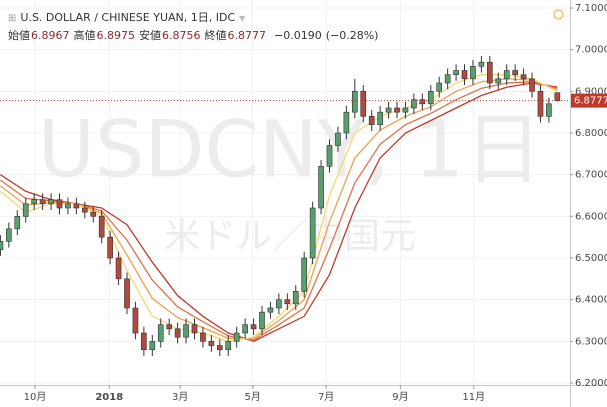  What do you see at coordinates (215, 35) in the screenshot?
I see `ohlc-label: 終値` at bounding box center [215, 35].